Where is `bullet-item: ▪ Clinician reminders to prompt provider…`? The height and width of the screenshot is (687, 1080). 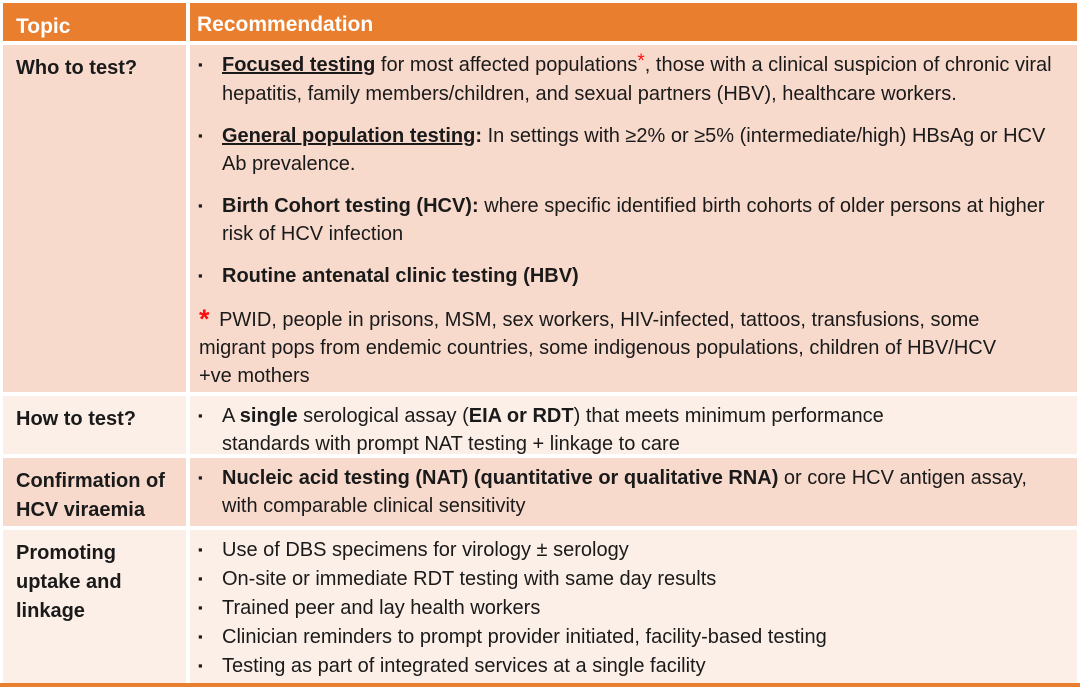 bullet-item: ▪ Clinician reminders to prompt provider… is located at coordinates (629, 637).